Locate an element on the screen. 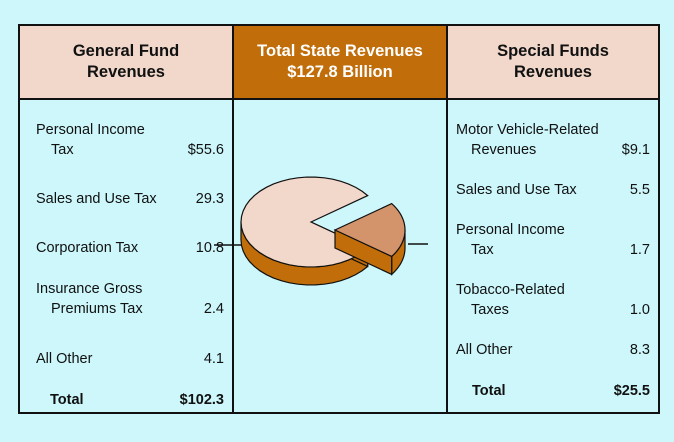 Image resolution: width=674 pixels, height=442 pixels. row-value: $9.1 is located at coordinates (635, 150).